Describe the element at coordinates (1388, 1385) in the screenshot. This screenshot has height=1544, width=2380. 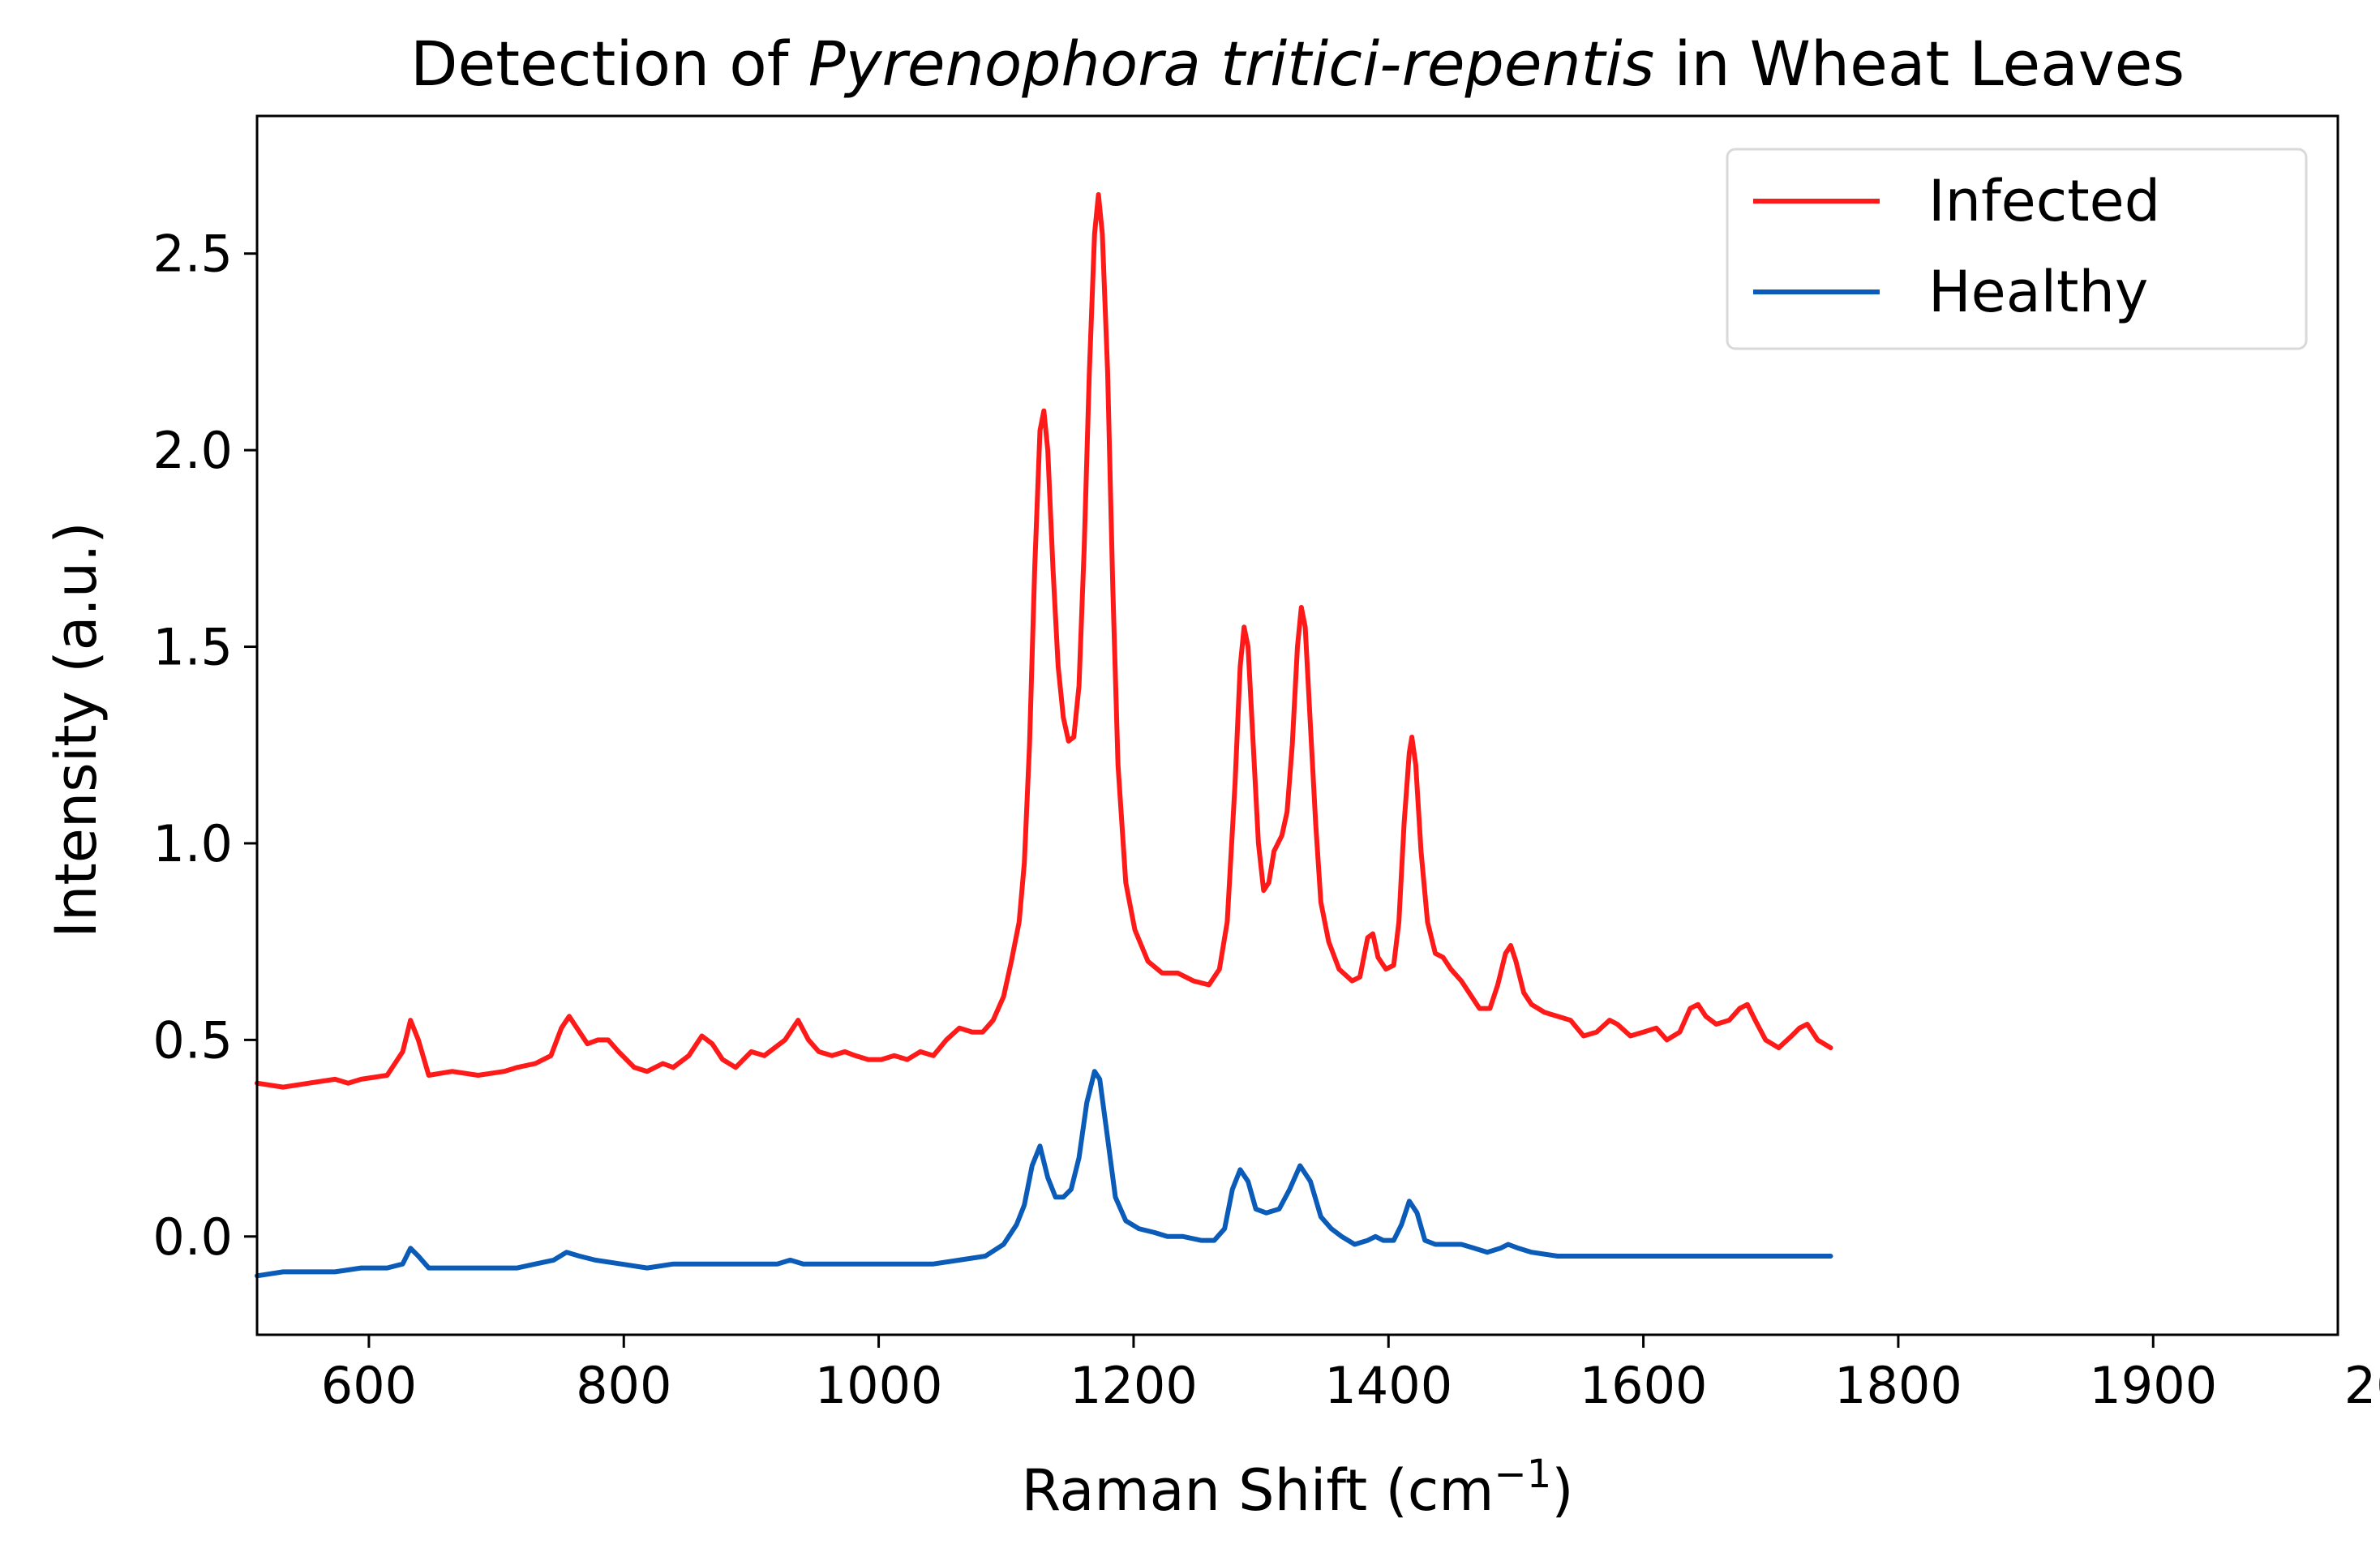
I see `x-tick-label: 1400` at that location.